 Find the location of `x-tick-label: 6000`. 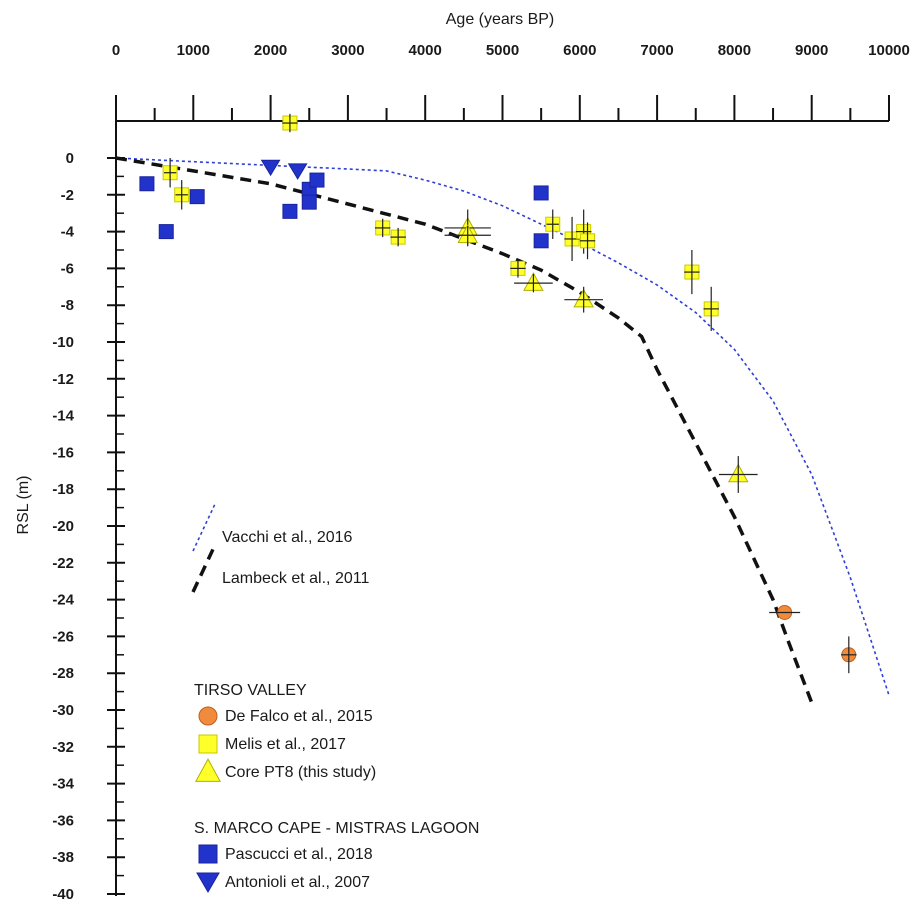

x-tick-label: 6000 is located at coordinates (579, 50).